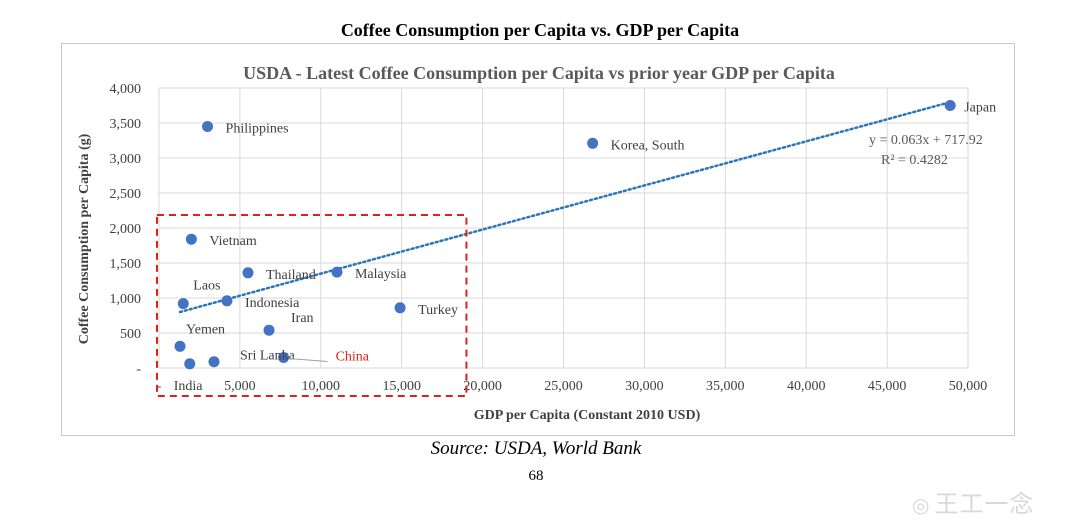  I want to click on x-tick-label: 20,000, so click(482, 386).